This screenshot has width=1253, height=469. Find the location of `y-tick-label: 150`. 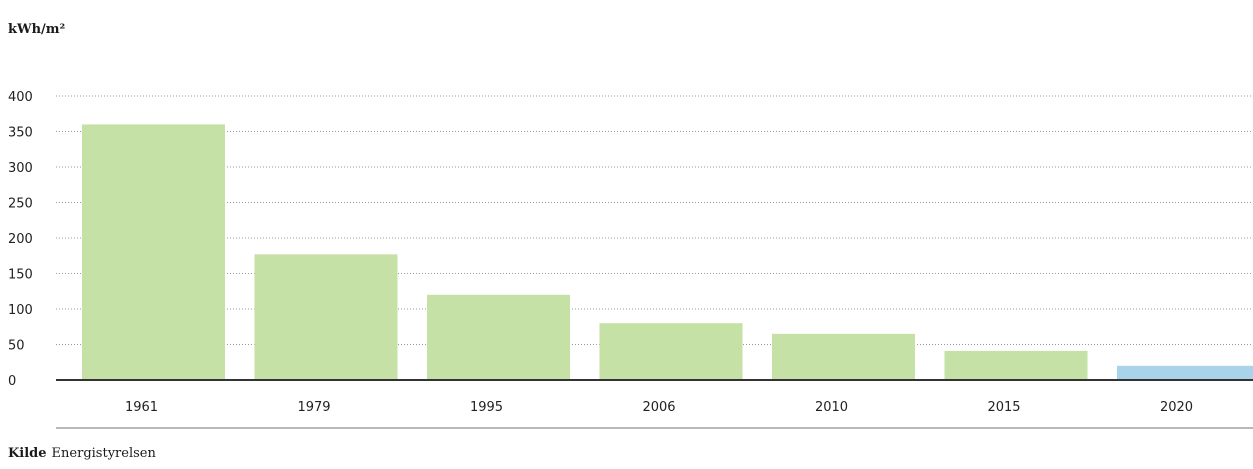

y-tick-label: 150 is located at coordinates (20, 275).